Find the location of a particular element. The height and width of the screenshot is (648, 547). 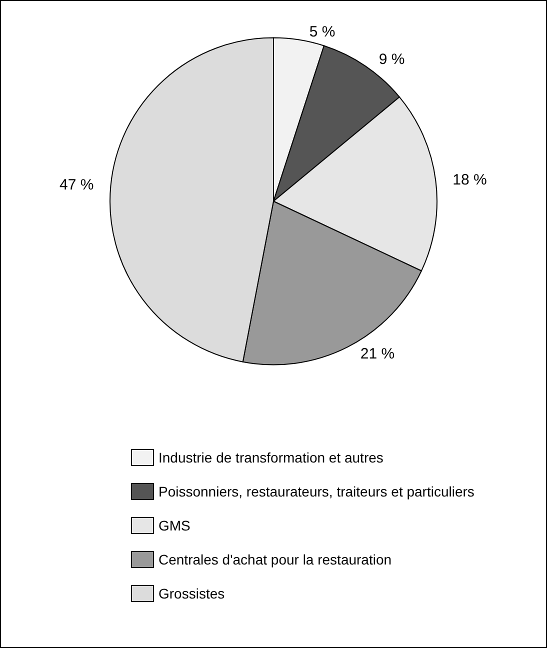

legend-label: Grossistes is located at coordinates (191, 594).